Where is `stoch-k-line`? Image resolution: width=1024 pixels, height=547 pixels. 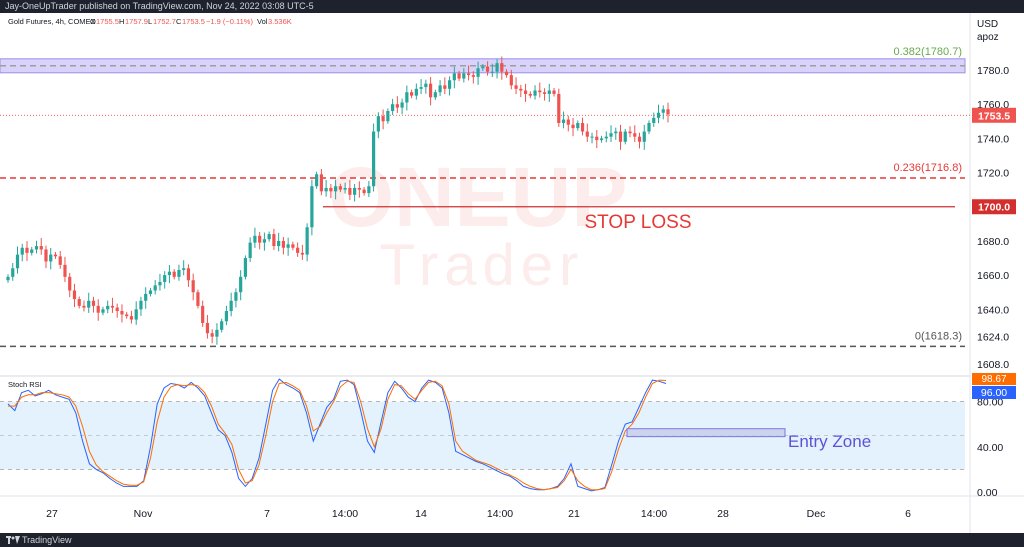 stoch-k-line is located at coordinates (337, 435).